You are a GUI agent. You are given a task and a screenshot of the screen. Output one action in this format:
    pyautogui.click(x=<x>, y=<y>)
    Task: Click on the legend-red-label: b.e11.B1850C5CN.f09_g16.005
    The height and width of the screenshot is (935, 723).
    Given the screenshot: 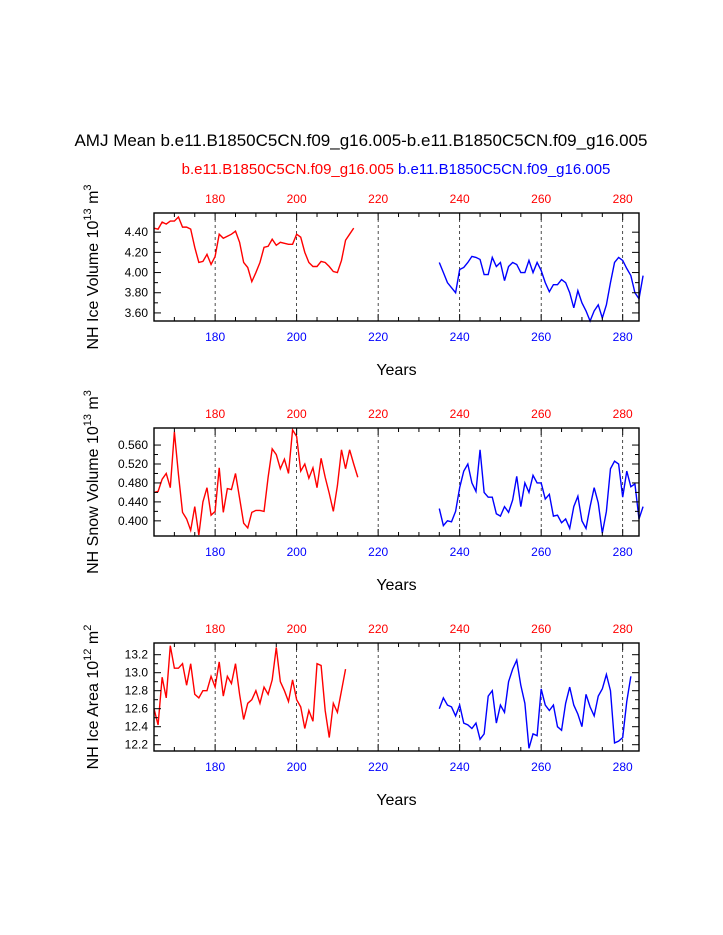 What is the action you would take?
    pyautogui.click(x=288, y=169)
    